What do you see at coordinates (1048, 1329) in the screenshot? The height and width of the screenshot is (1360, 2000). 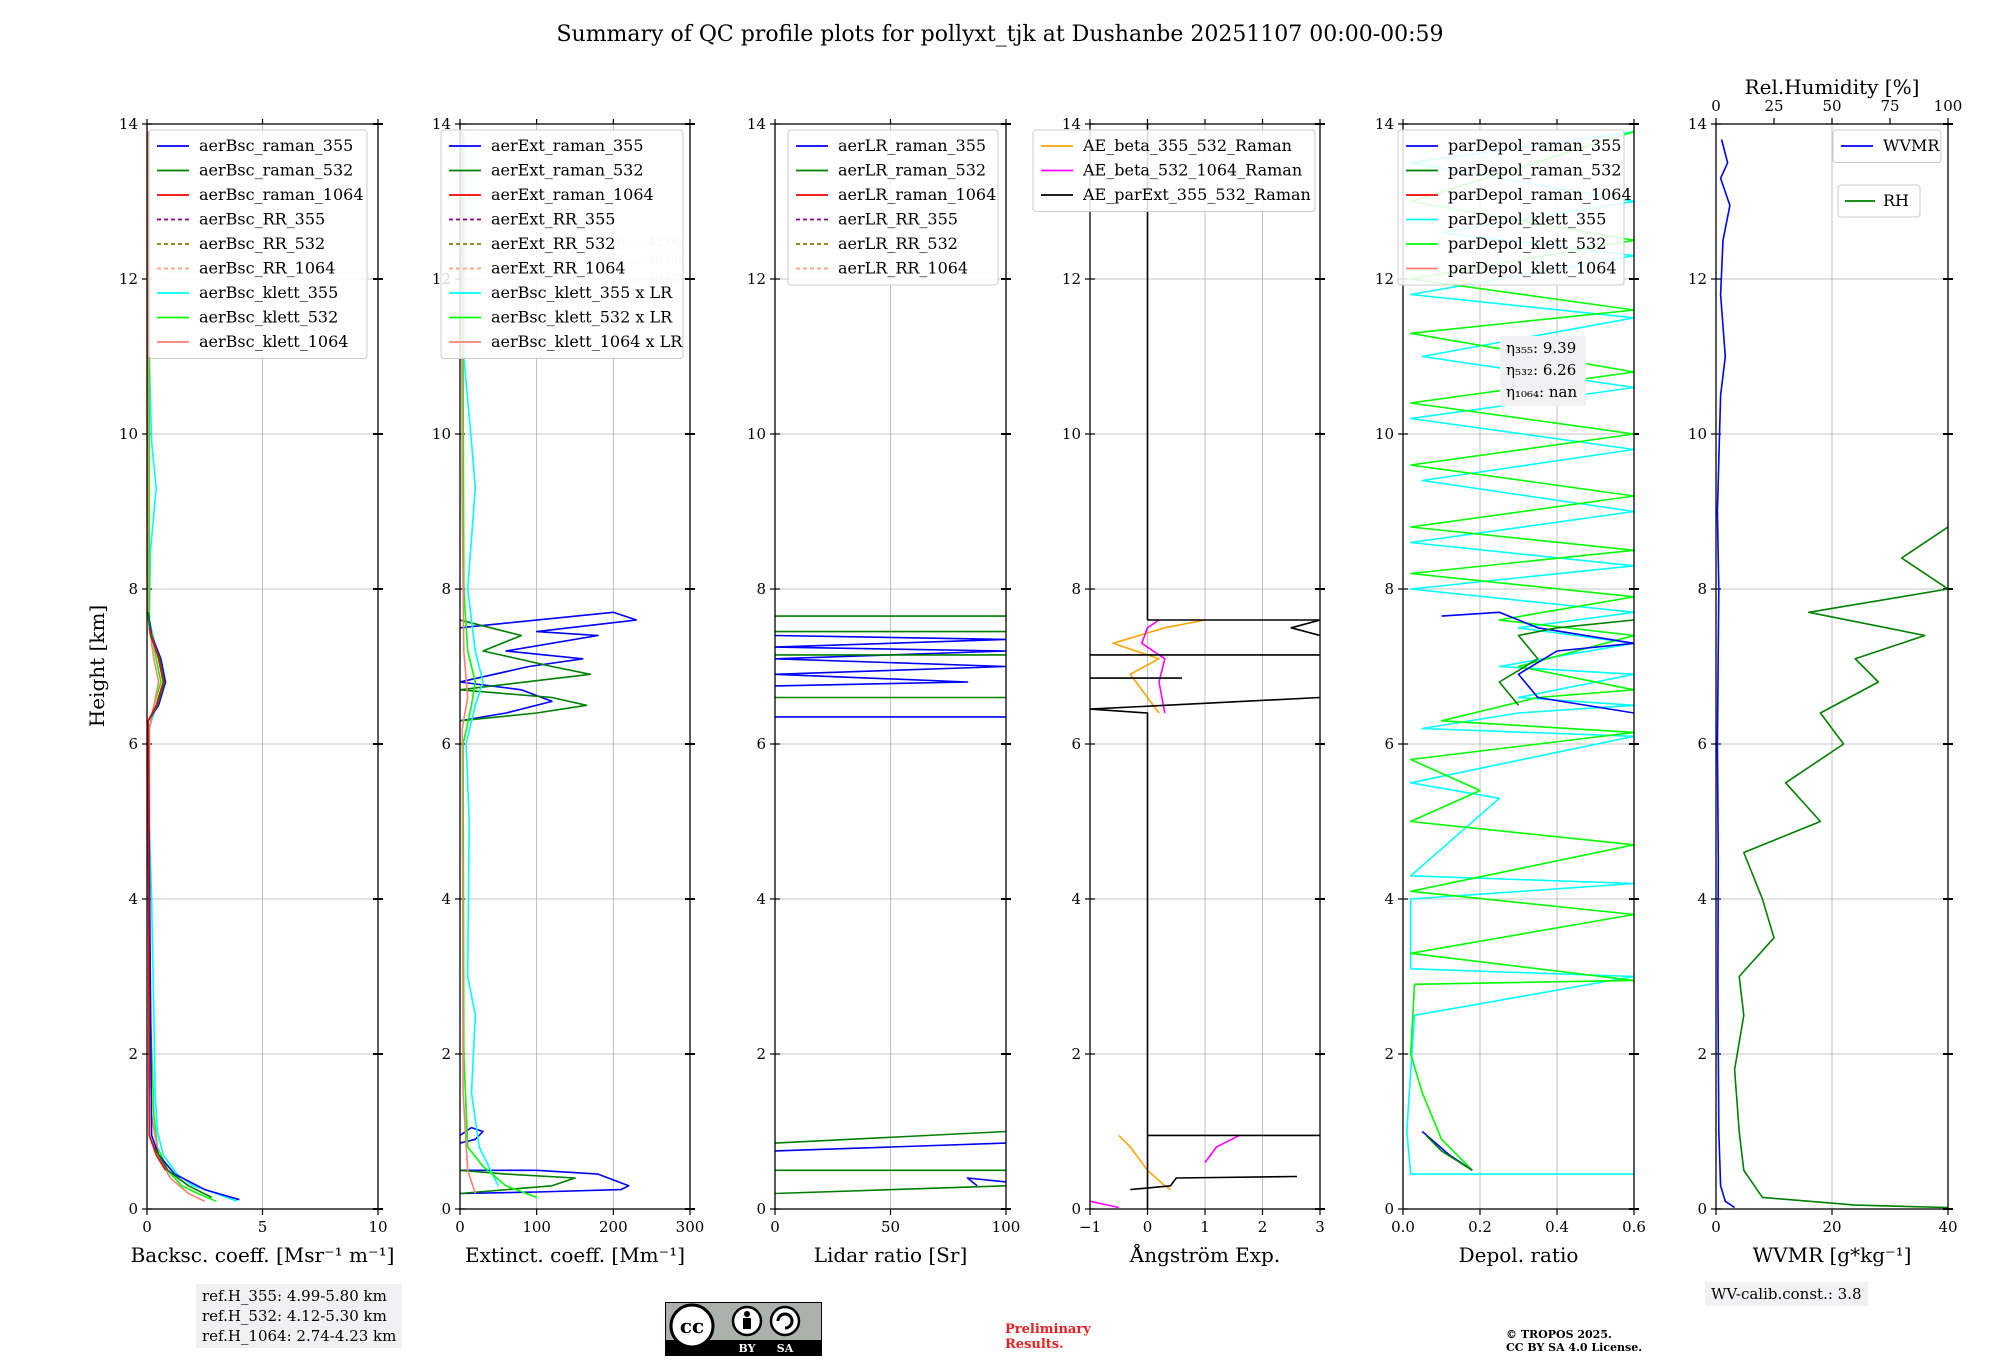 I see `preliminary-line-1: Preliminary` at bounding box center [1048, 1329].